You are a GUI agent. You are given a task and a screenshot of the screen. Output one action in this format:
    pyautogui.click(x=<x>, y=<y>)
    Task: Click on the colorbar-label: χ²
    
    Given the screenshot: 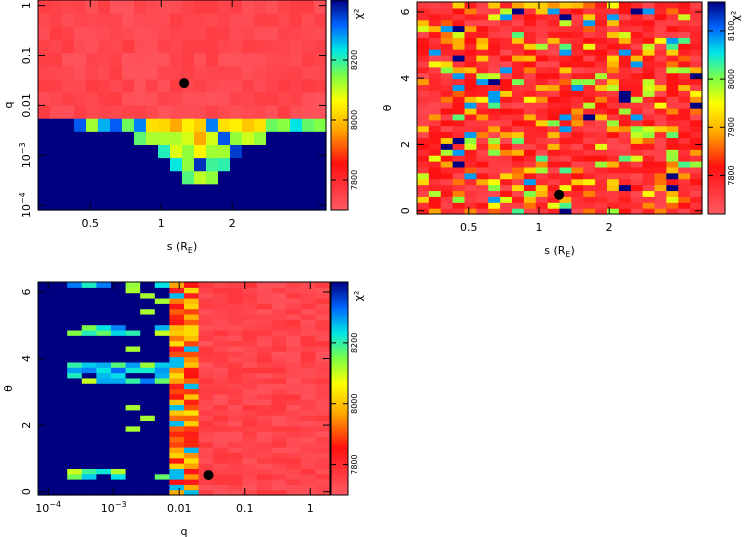 What is the action you would take?
    pyautogui.click(x=358, y=14)
    